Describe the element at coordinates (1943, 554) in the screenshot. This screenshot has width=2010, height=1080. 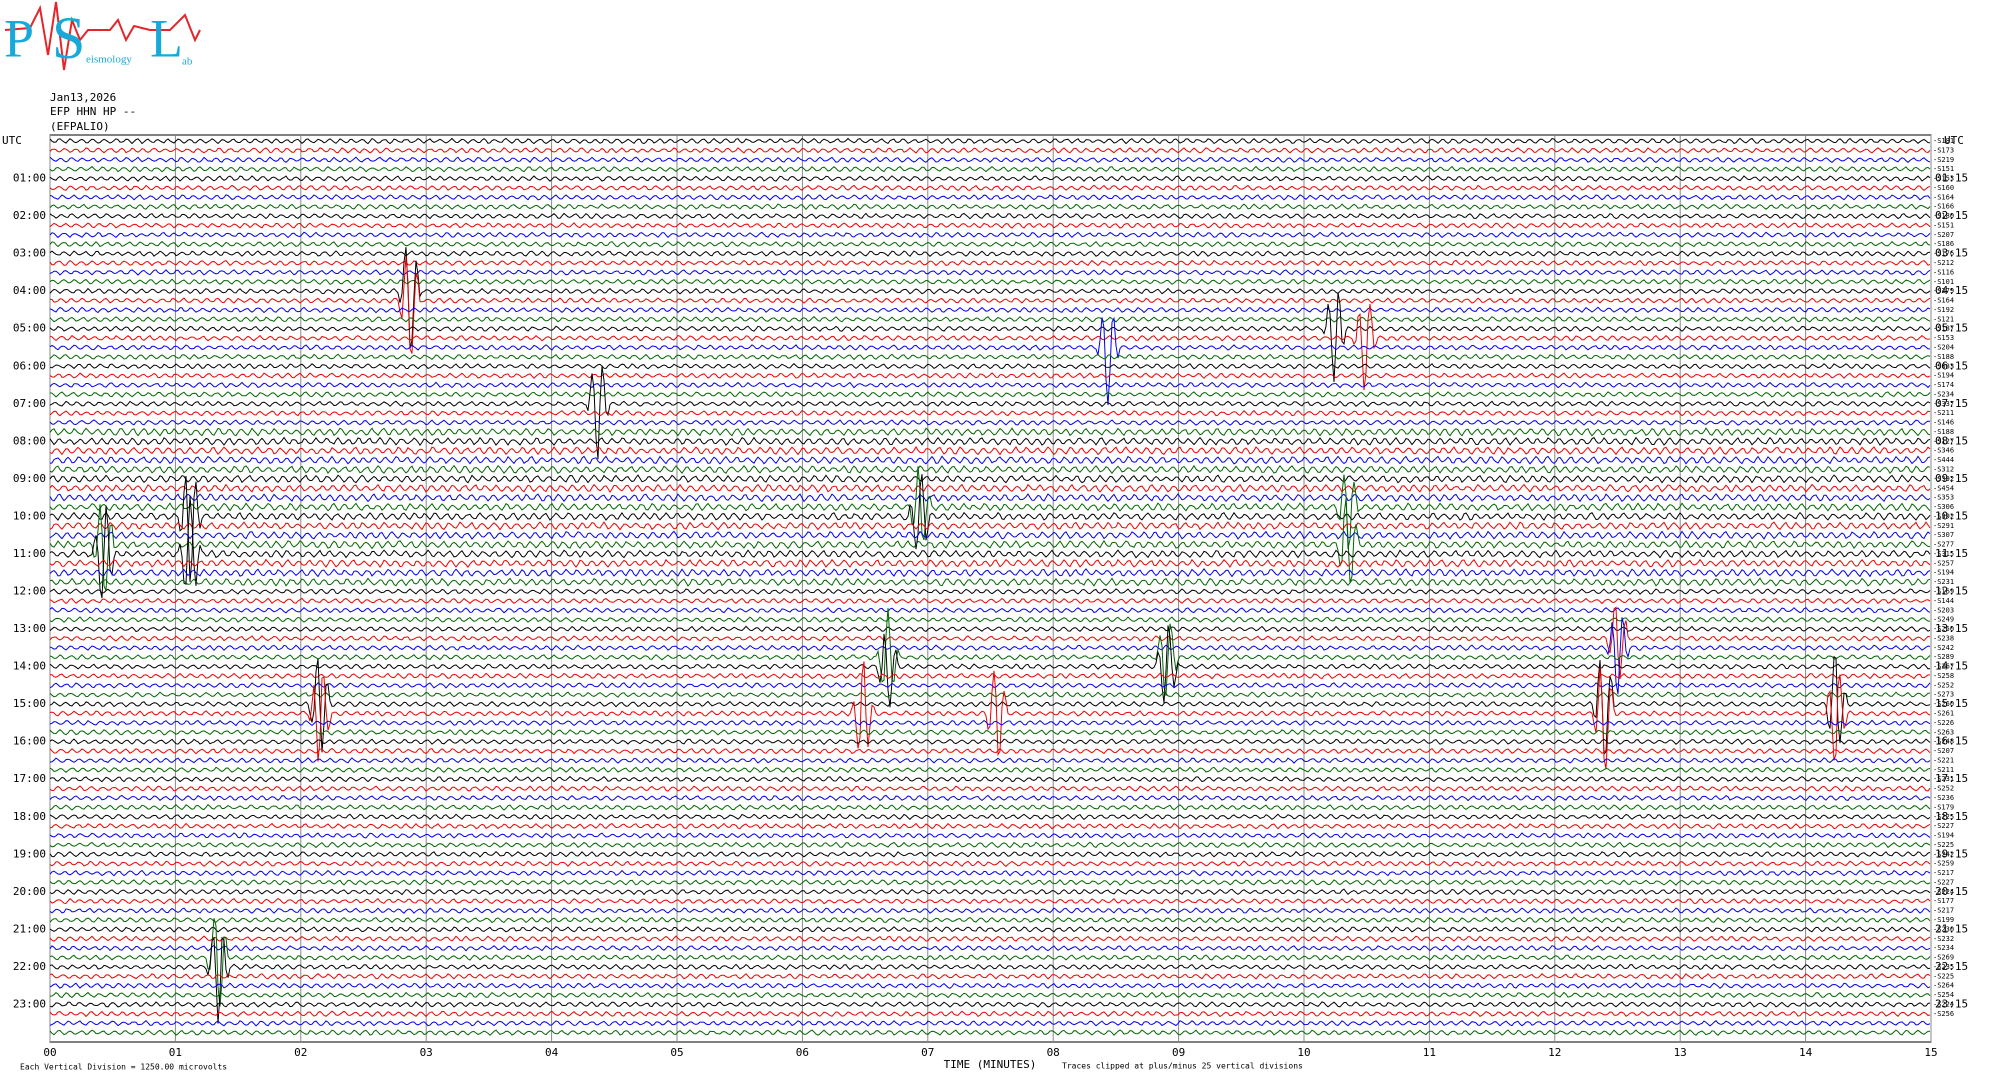
I see `trace-label: -S315` at that location.